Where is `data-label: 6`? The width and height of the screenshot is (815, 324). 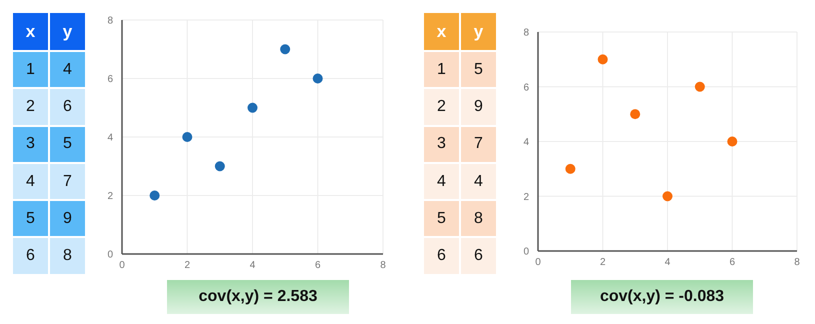
data-label: 6 is located at coordinates (67, 107).